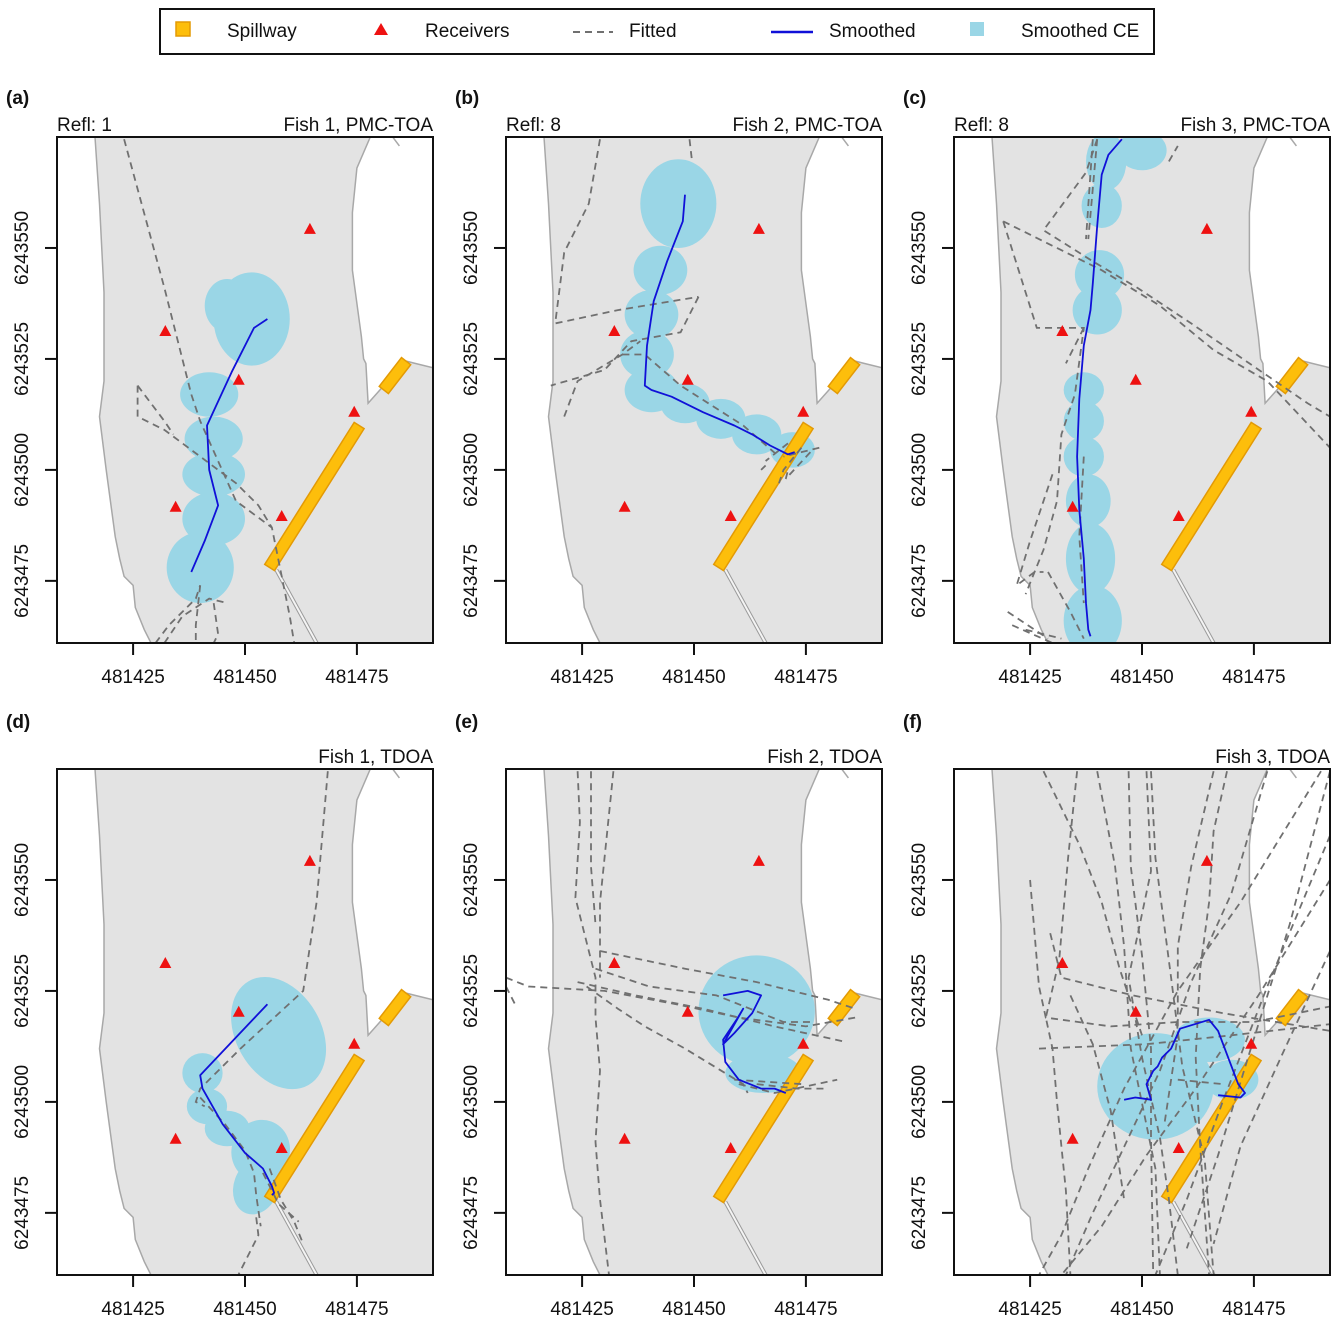  I want to click on legend-item-smoothed-ce: Smoothed CE, so click(1054, 31).